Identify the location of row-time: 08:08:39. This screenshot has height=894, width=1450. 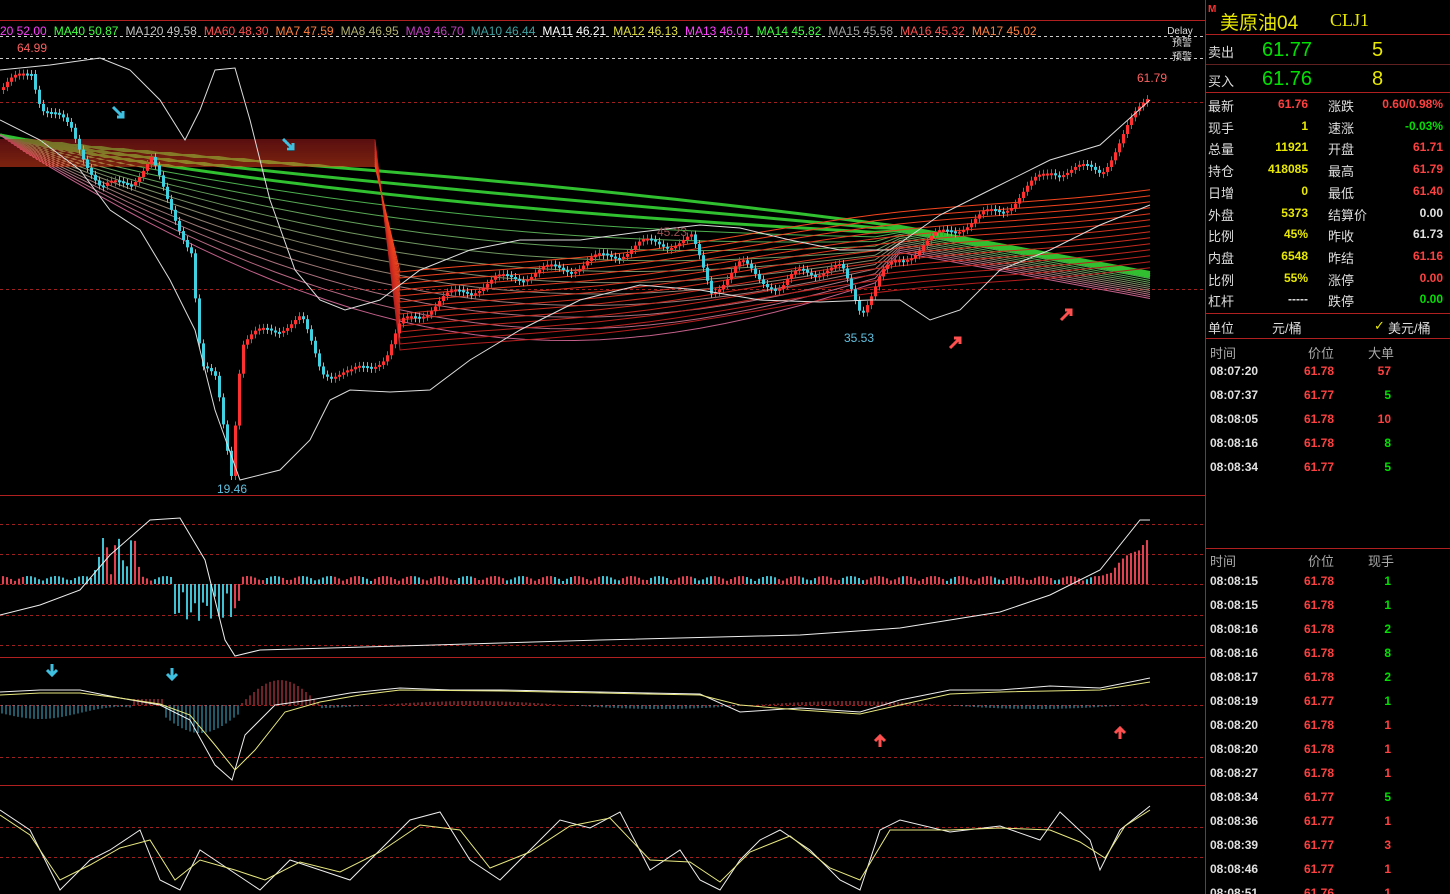
(1234, 845).